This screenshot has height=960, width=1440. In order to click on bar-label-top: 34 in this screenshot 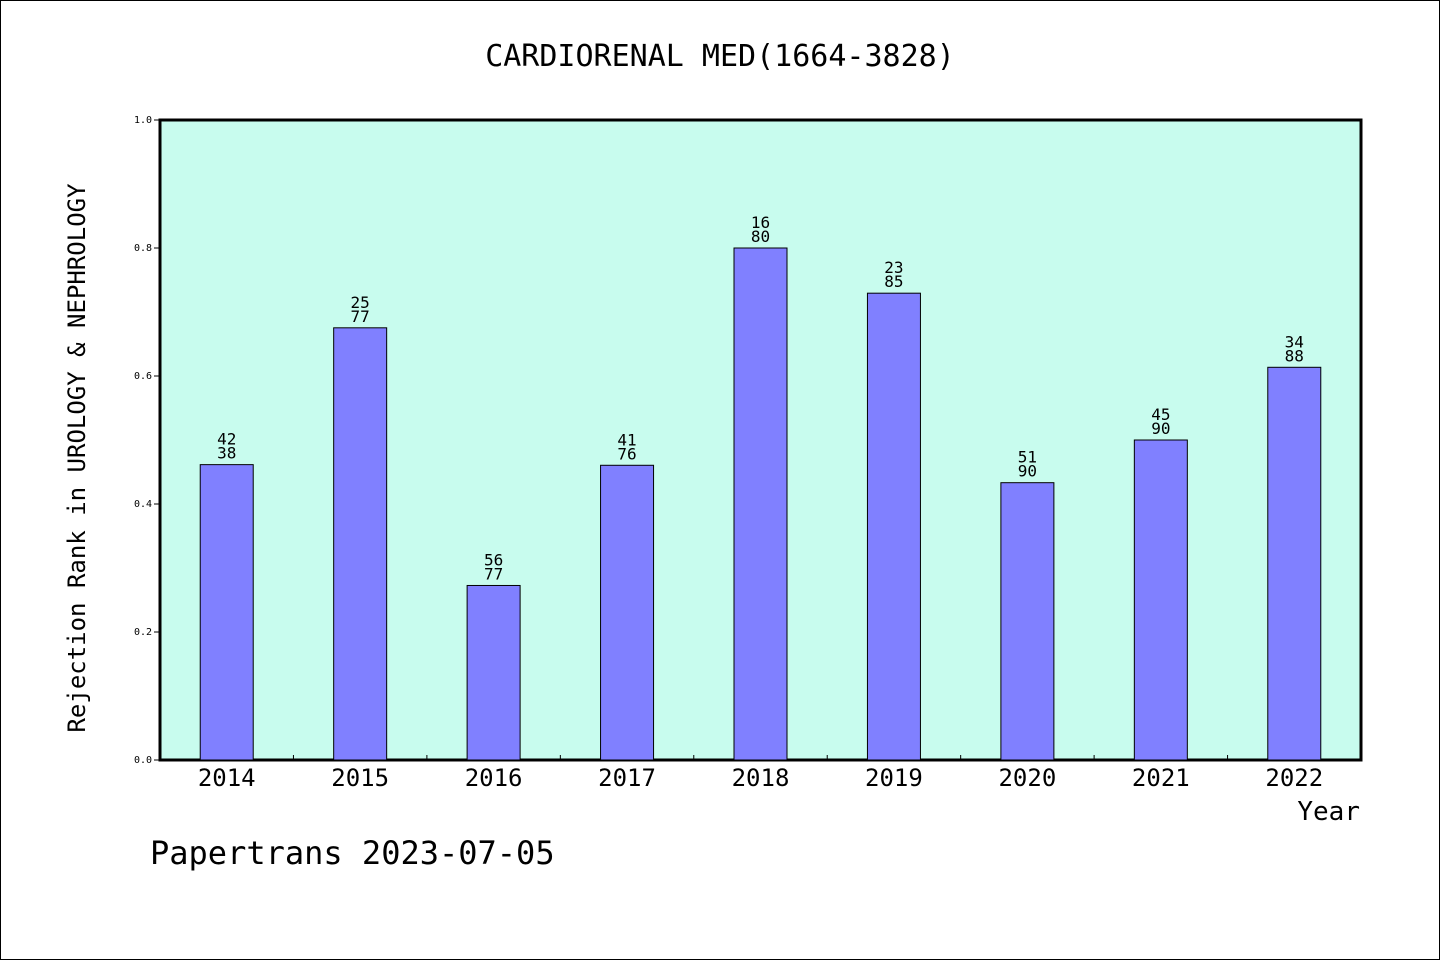, I will do `click(1294, 341)`.